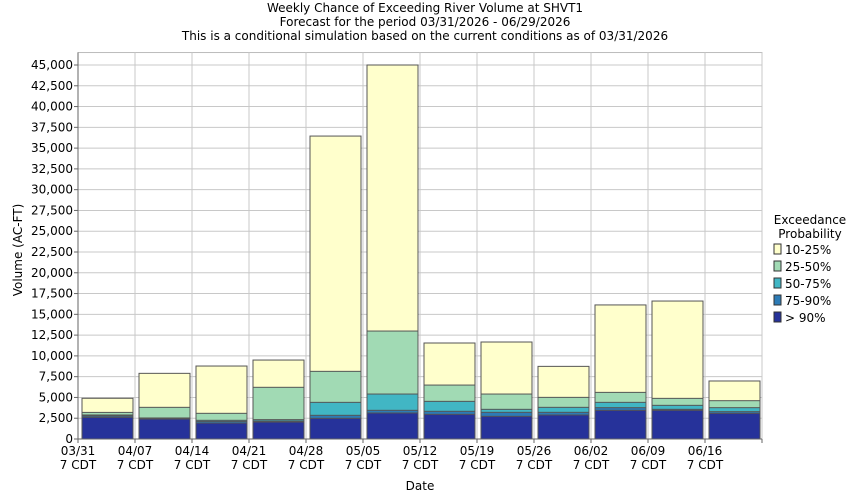 The height and width of the screenshot is (504, 850). What do you see at coordinates (52, 273) in the screenshot?
I see `y-tick-label: 20,000` at bounding box center [52, 273].